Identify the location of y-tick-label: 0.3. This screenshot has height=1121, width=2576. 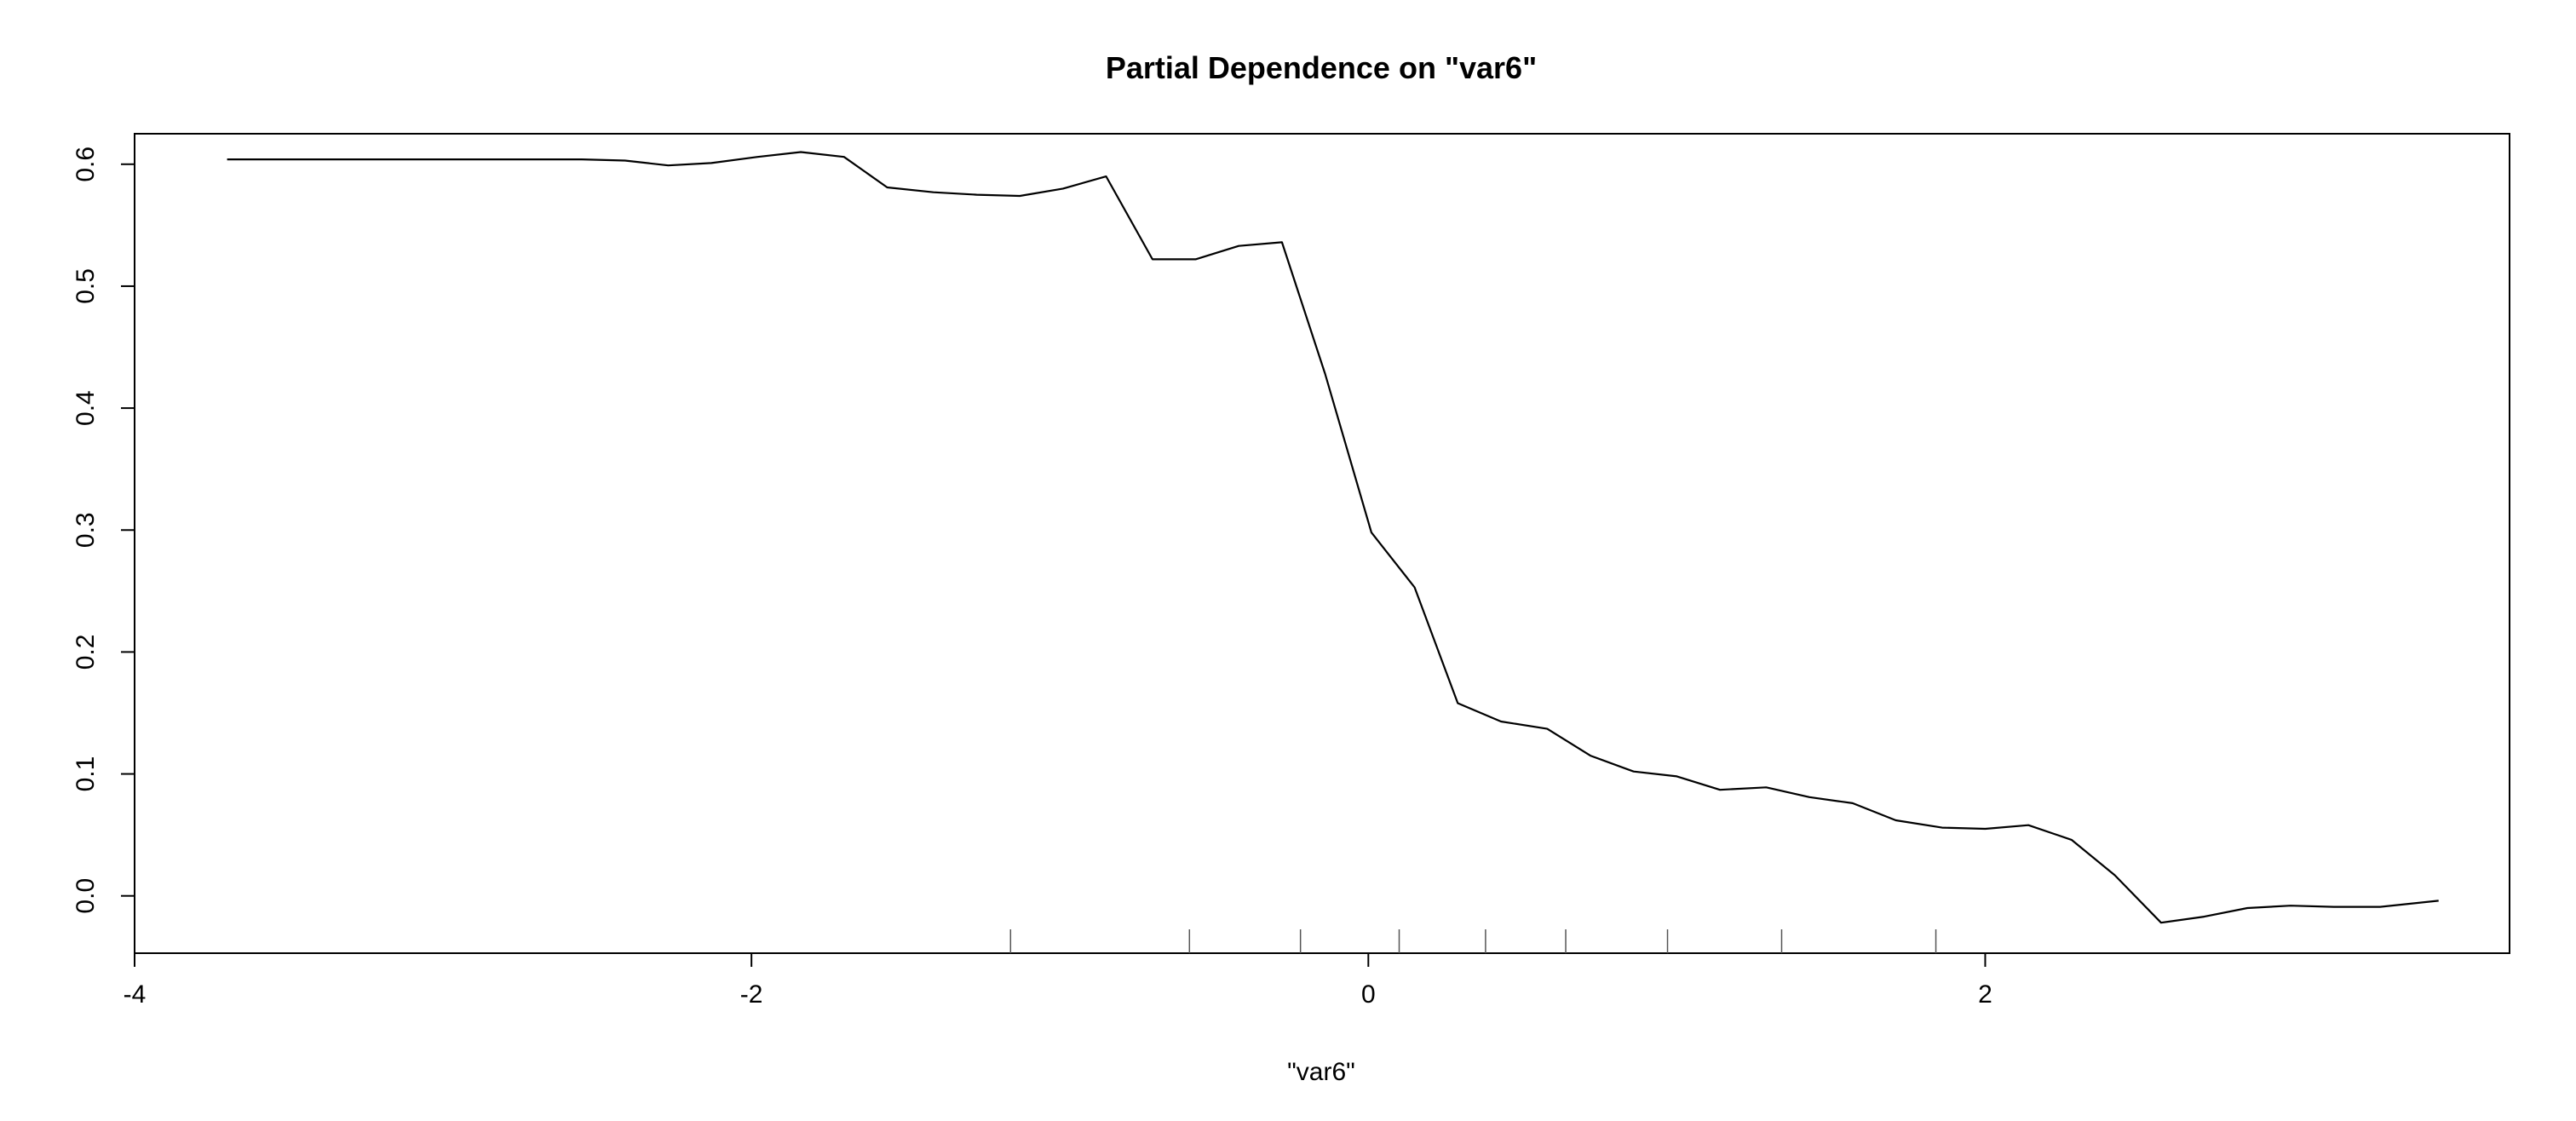
(86, 530).